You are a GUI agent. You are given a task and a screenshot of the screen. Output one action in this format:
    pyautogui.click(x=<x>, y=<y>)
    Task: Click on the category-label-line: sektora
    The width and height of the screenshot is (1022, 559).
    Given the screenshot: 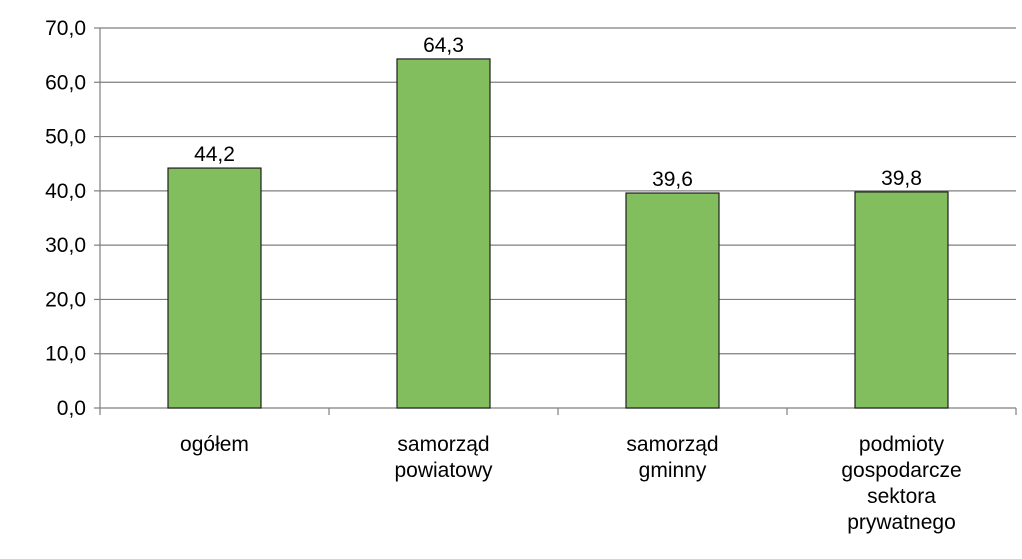 What is the action you would take?
    pyautogui.click(x=901, y=496)
    